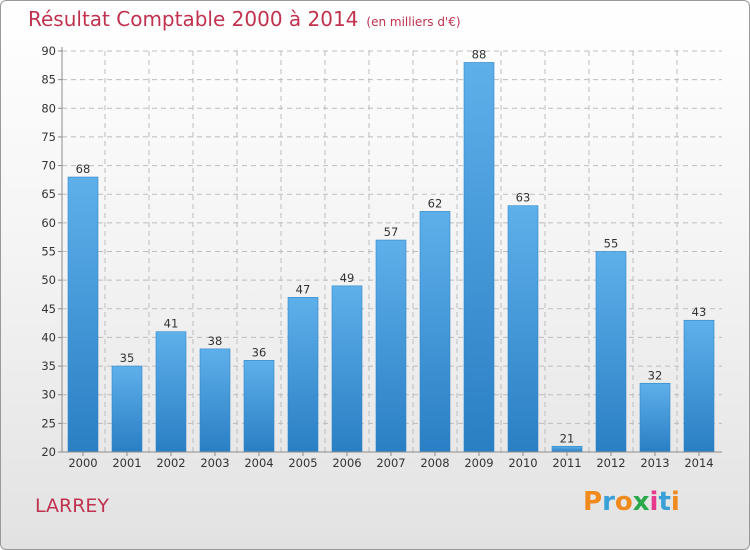 The image size is (750, 550). What do you see at coordinates (72, 506) in the screenshot?
I see `town-name: LARREY` at bounding box center [72, 506].